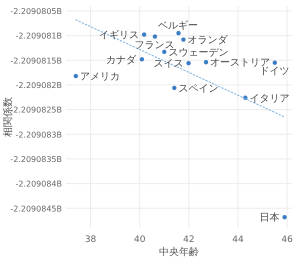 Image resolution: width=300 pixels, height=263 pixels. What do you see at coordinates (287, 240) in the screenshot?
I see `x-tick-label: 46` at bounding box center [287, 240].